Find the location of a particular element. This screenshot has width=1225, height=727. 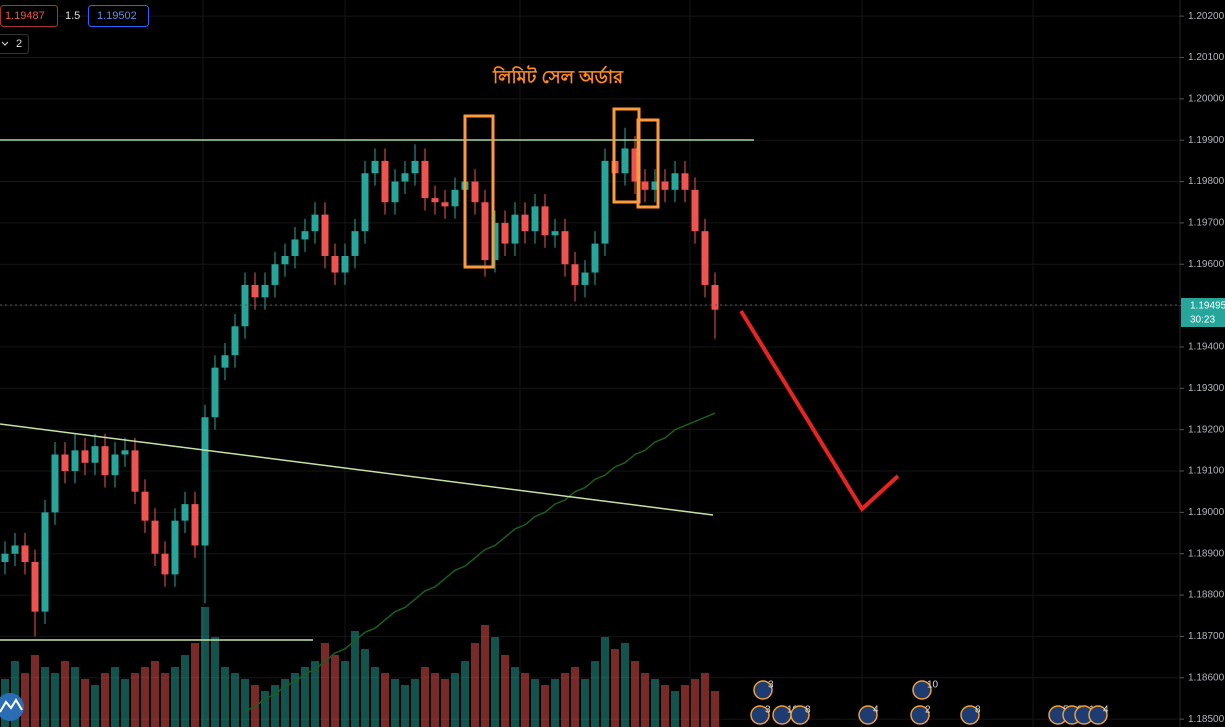

chevron is located at coordinates (5, 43).